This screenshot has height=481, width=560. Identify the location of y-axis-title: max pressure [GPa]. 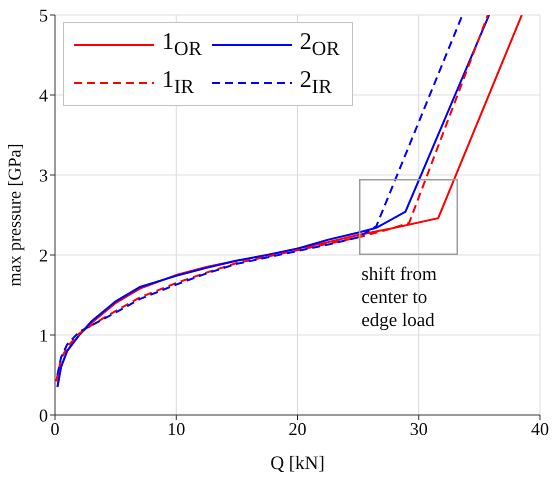
(14, 215).